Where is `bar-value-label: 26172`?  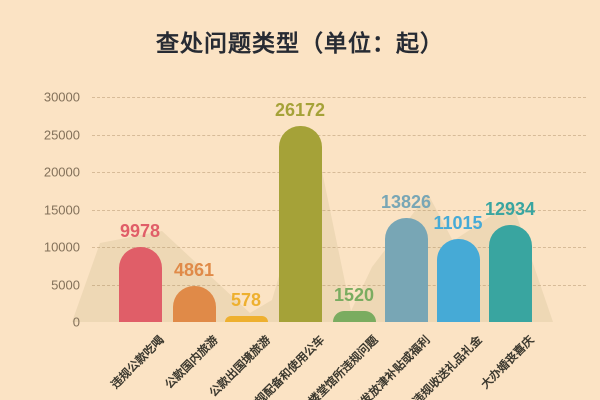
bar-value-label: 26172 is located at coordinates (300, 109).